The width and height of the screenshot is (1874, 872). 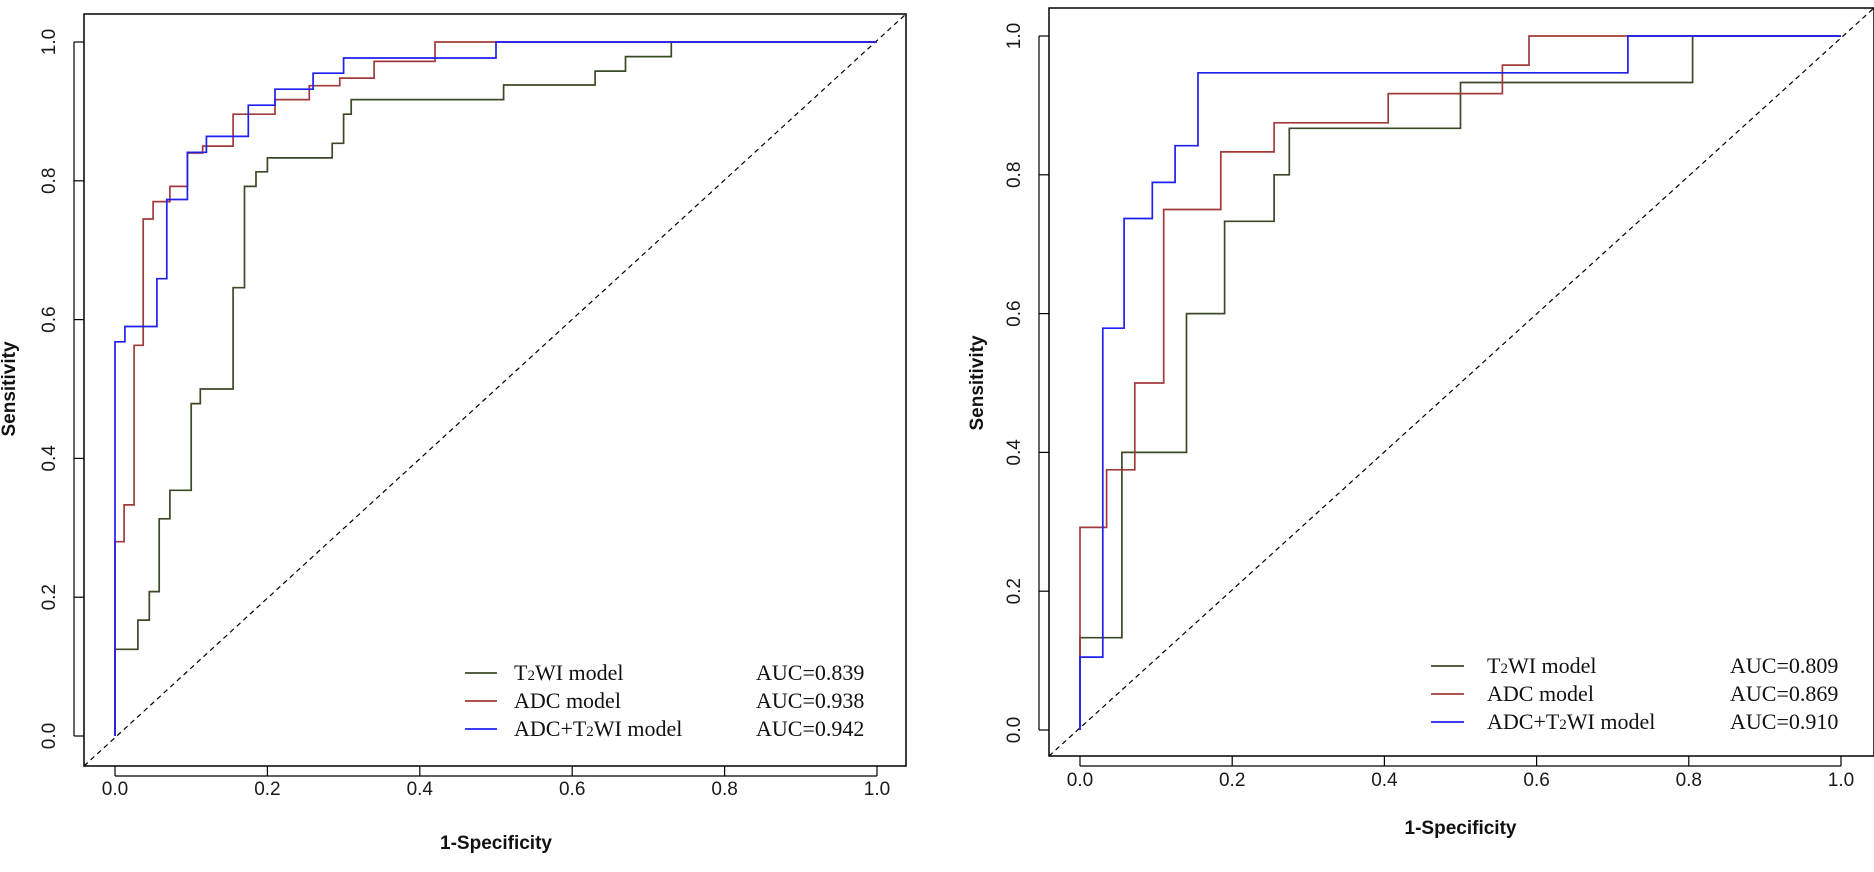 I want to click on legend-auc: AUC=0.869, so click(x=1784, y=693).